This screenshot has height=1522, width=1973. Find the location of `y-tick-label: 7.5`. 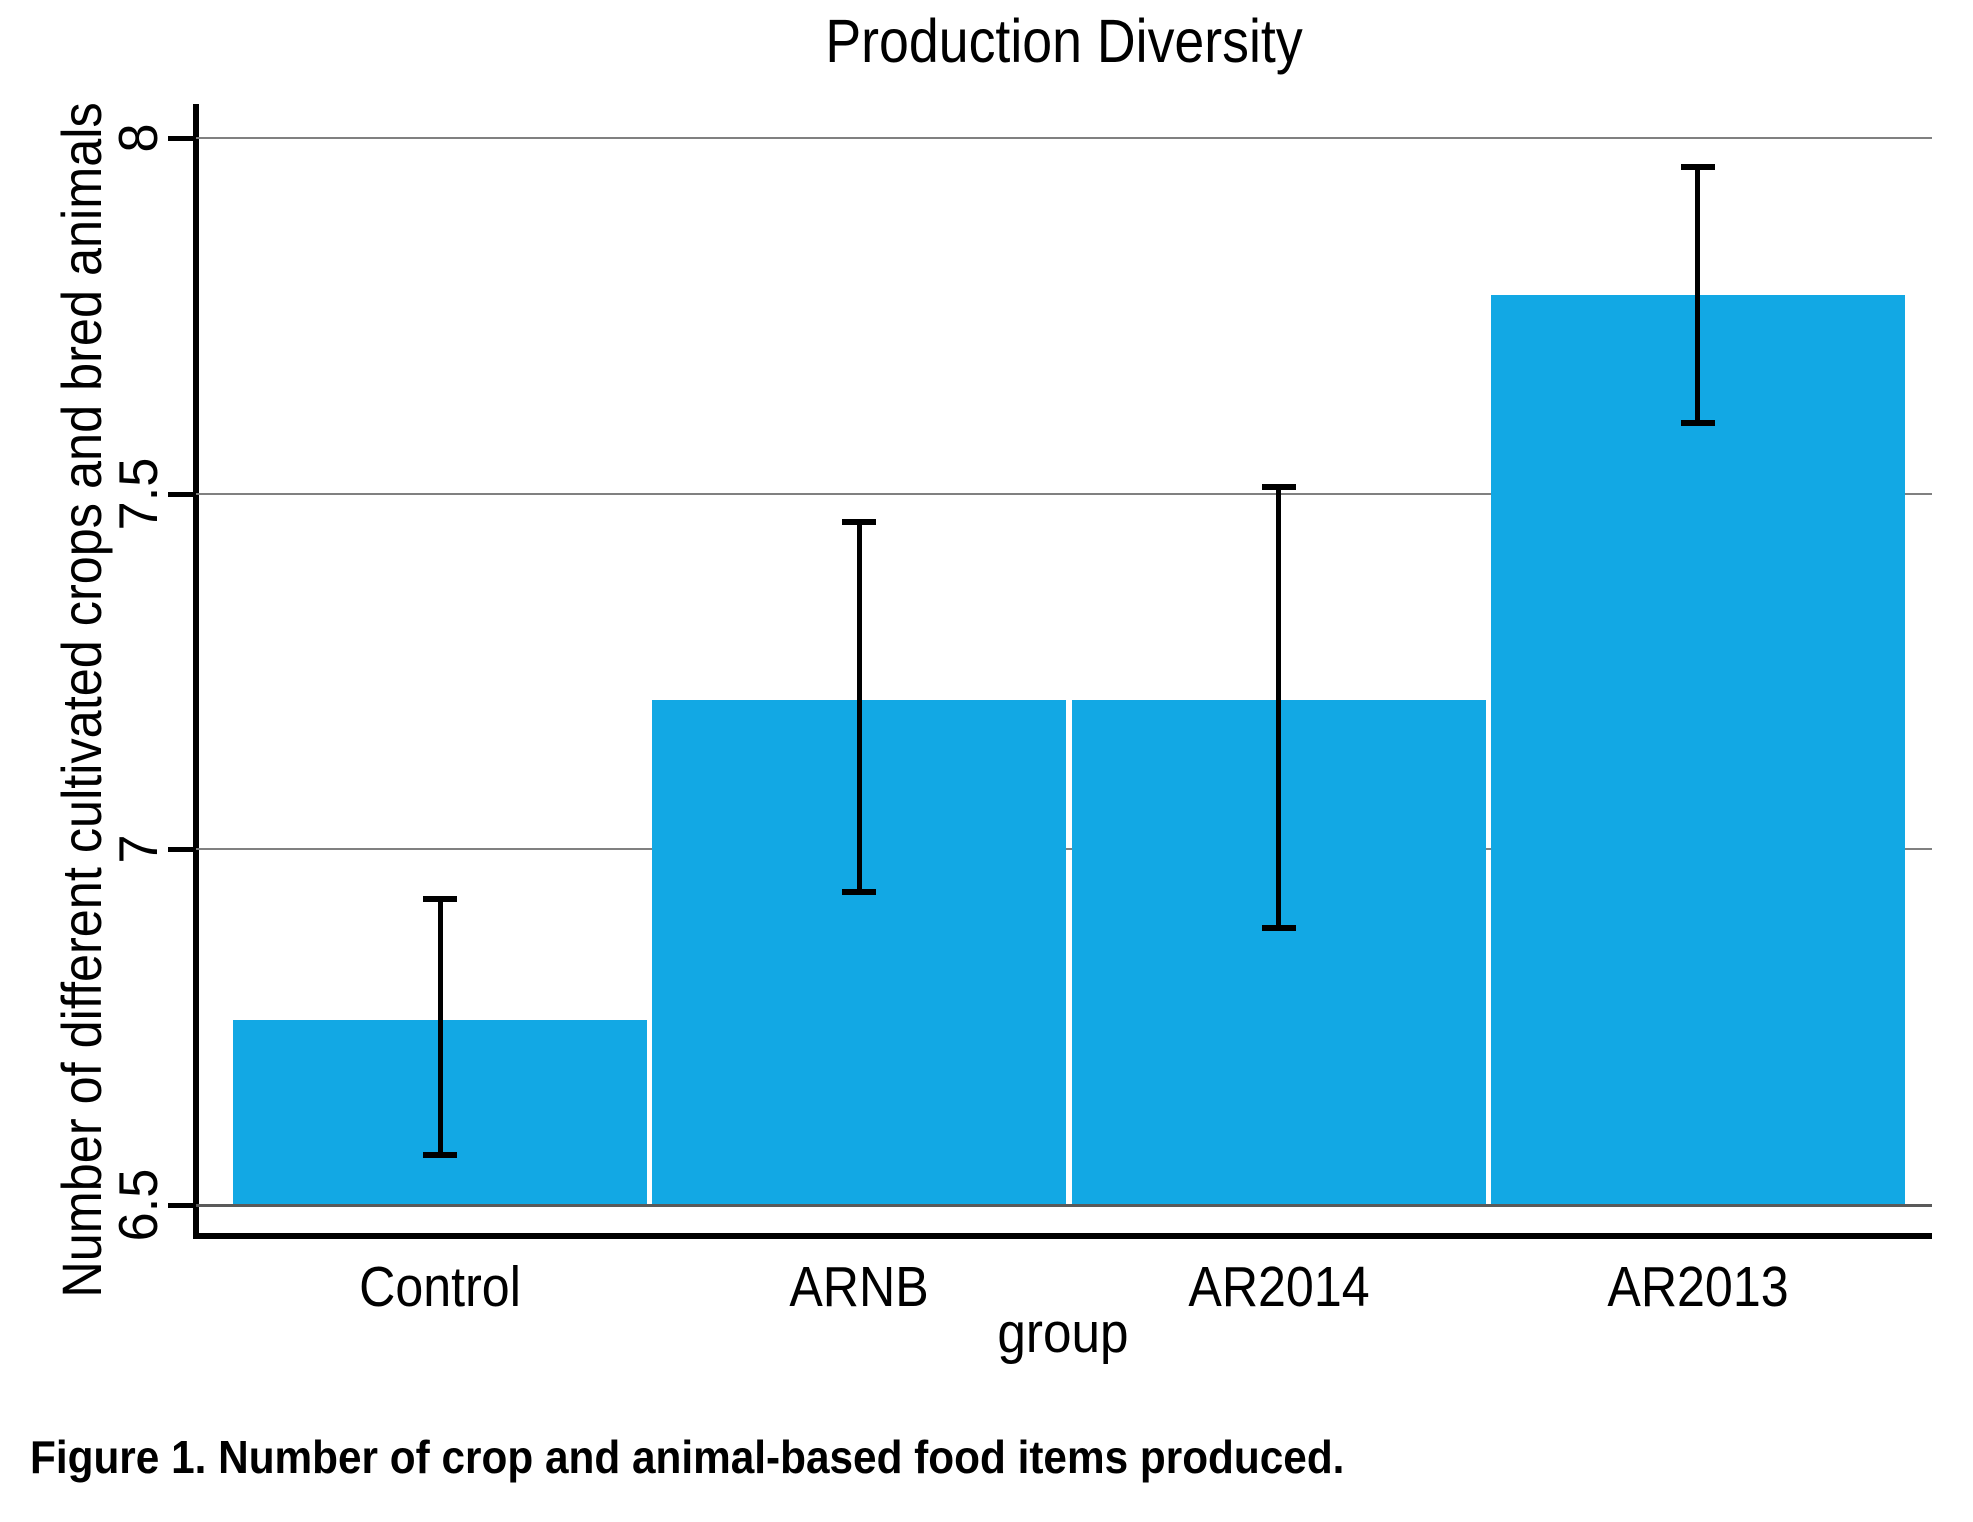

y-tick-label: 7.5 is located at coordinates (138, 494).